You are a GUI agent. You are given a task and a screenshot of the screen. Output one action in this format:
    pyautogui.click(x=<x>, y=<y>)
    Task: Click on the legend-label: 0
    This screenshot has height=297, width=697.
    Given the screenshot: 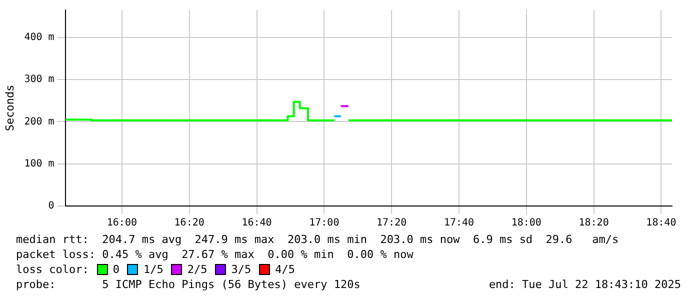 What is the action you would take?
    pyautogui.click(x=116, y=269)
    